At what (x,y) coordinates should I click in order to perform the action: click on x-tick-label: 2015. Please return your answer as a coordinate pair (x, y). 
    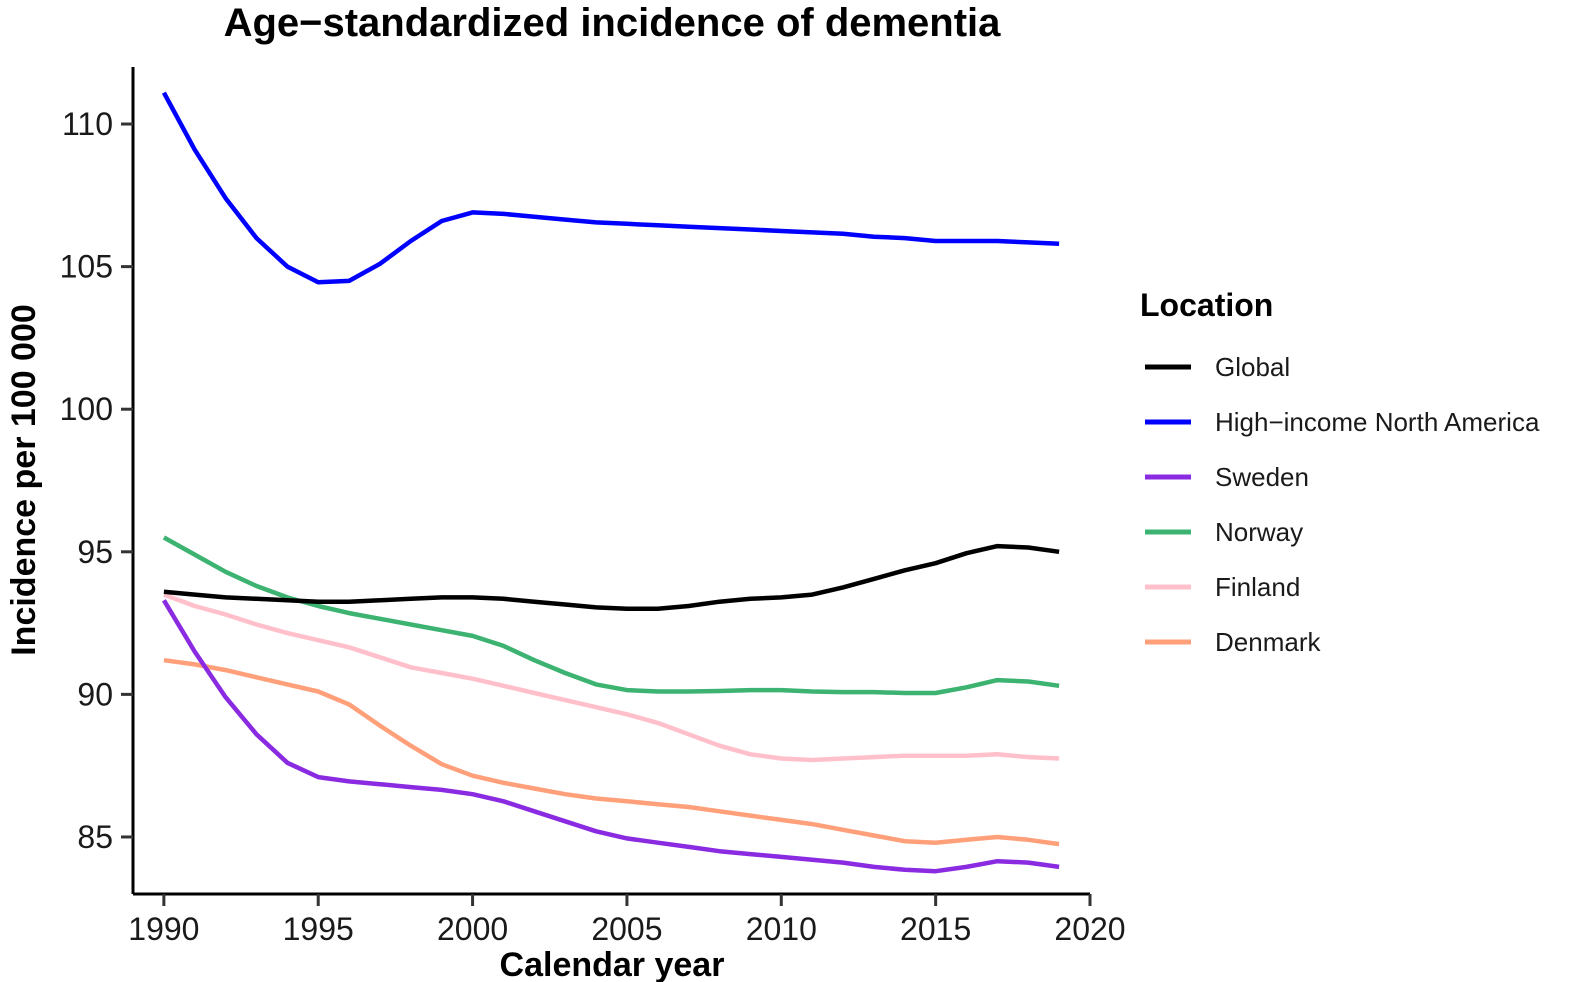
    Looking at the image, I should click on (935, 929).